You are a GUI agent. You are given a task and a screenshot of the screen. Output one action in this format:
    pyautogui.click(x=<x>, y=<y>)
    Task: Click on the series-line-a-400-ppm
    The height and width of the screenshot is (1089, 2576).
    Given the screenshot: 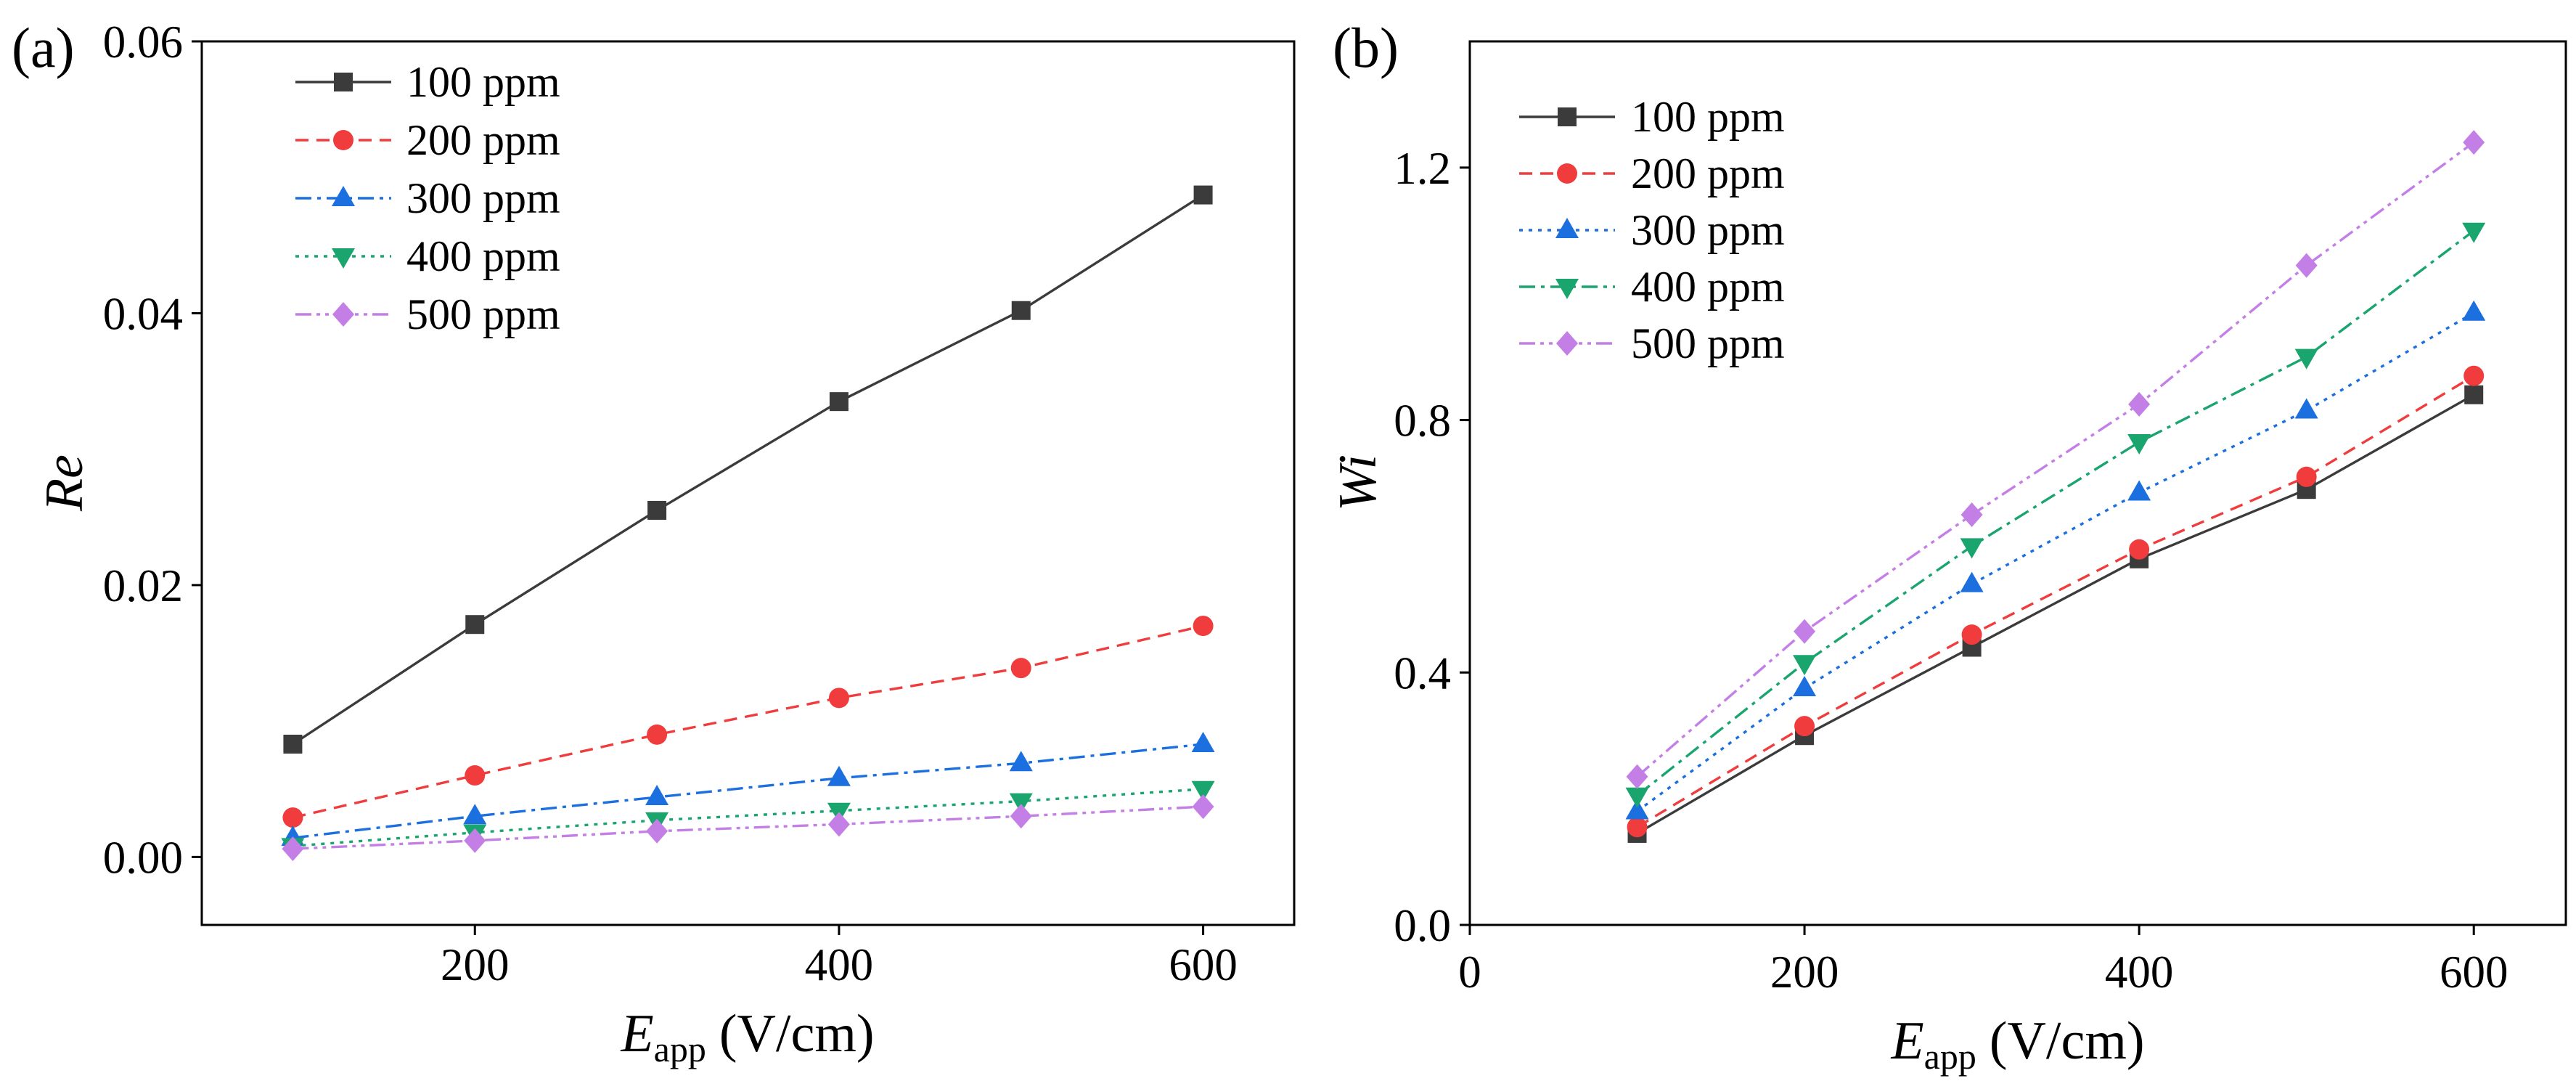 What is the action you would take?
    pyautogui.click(x=748, y=818)
    